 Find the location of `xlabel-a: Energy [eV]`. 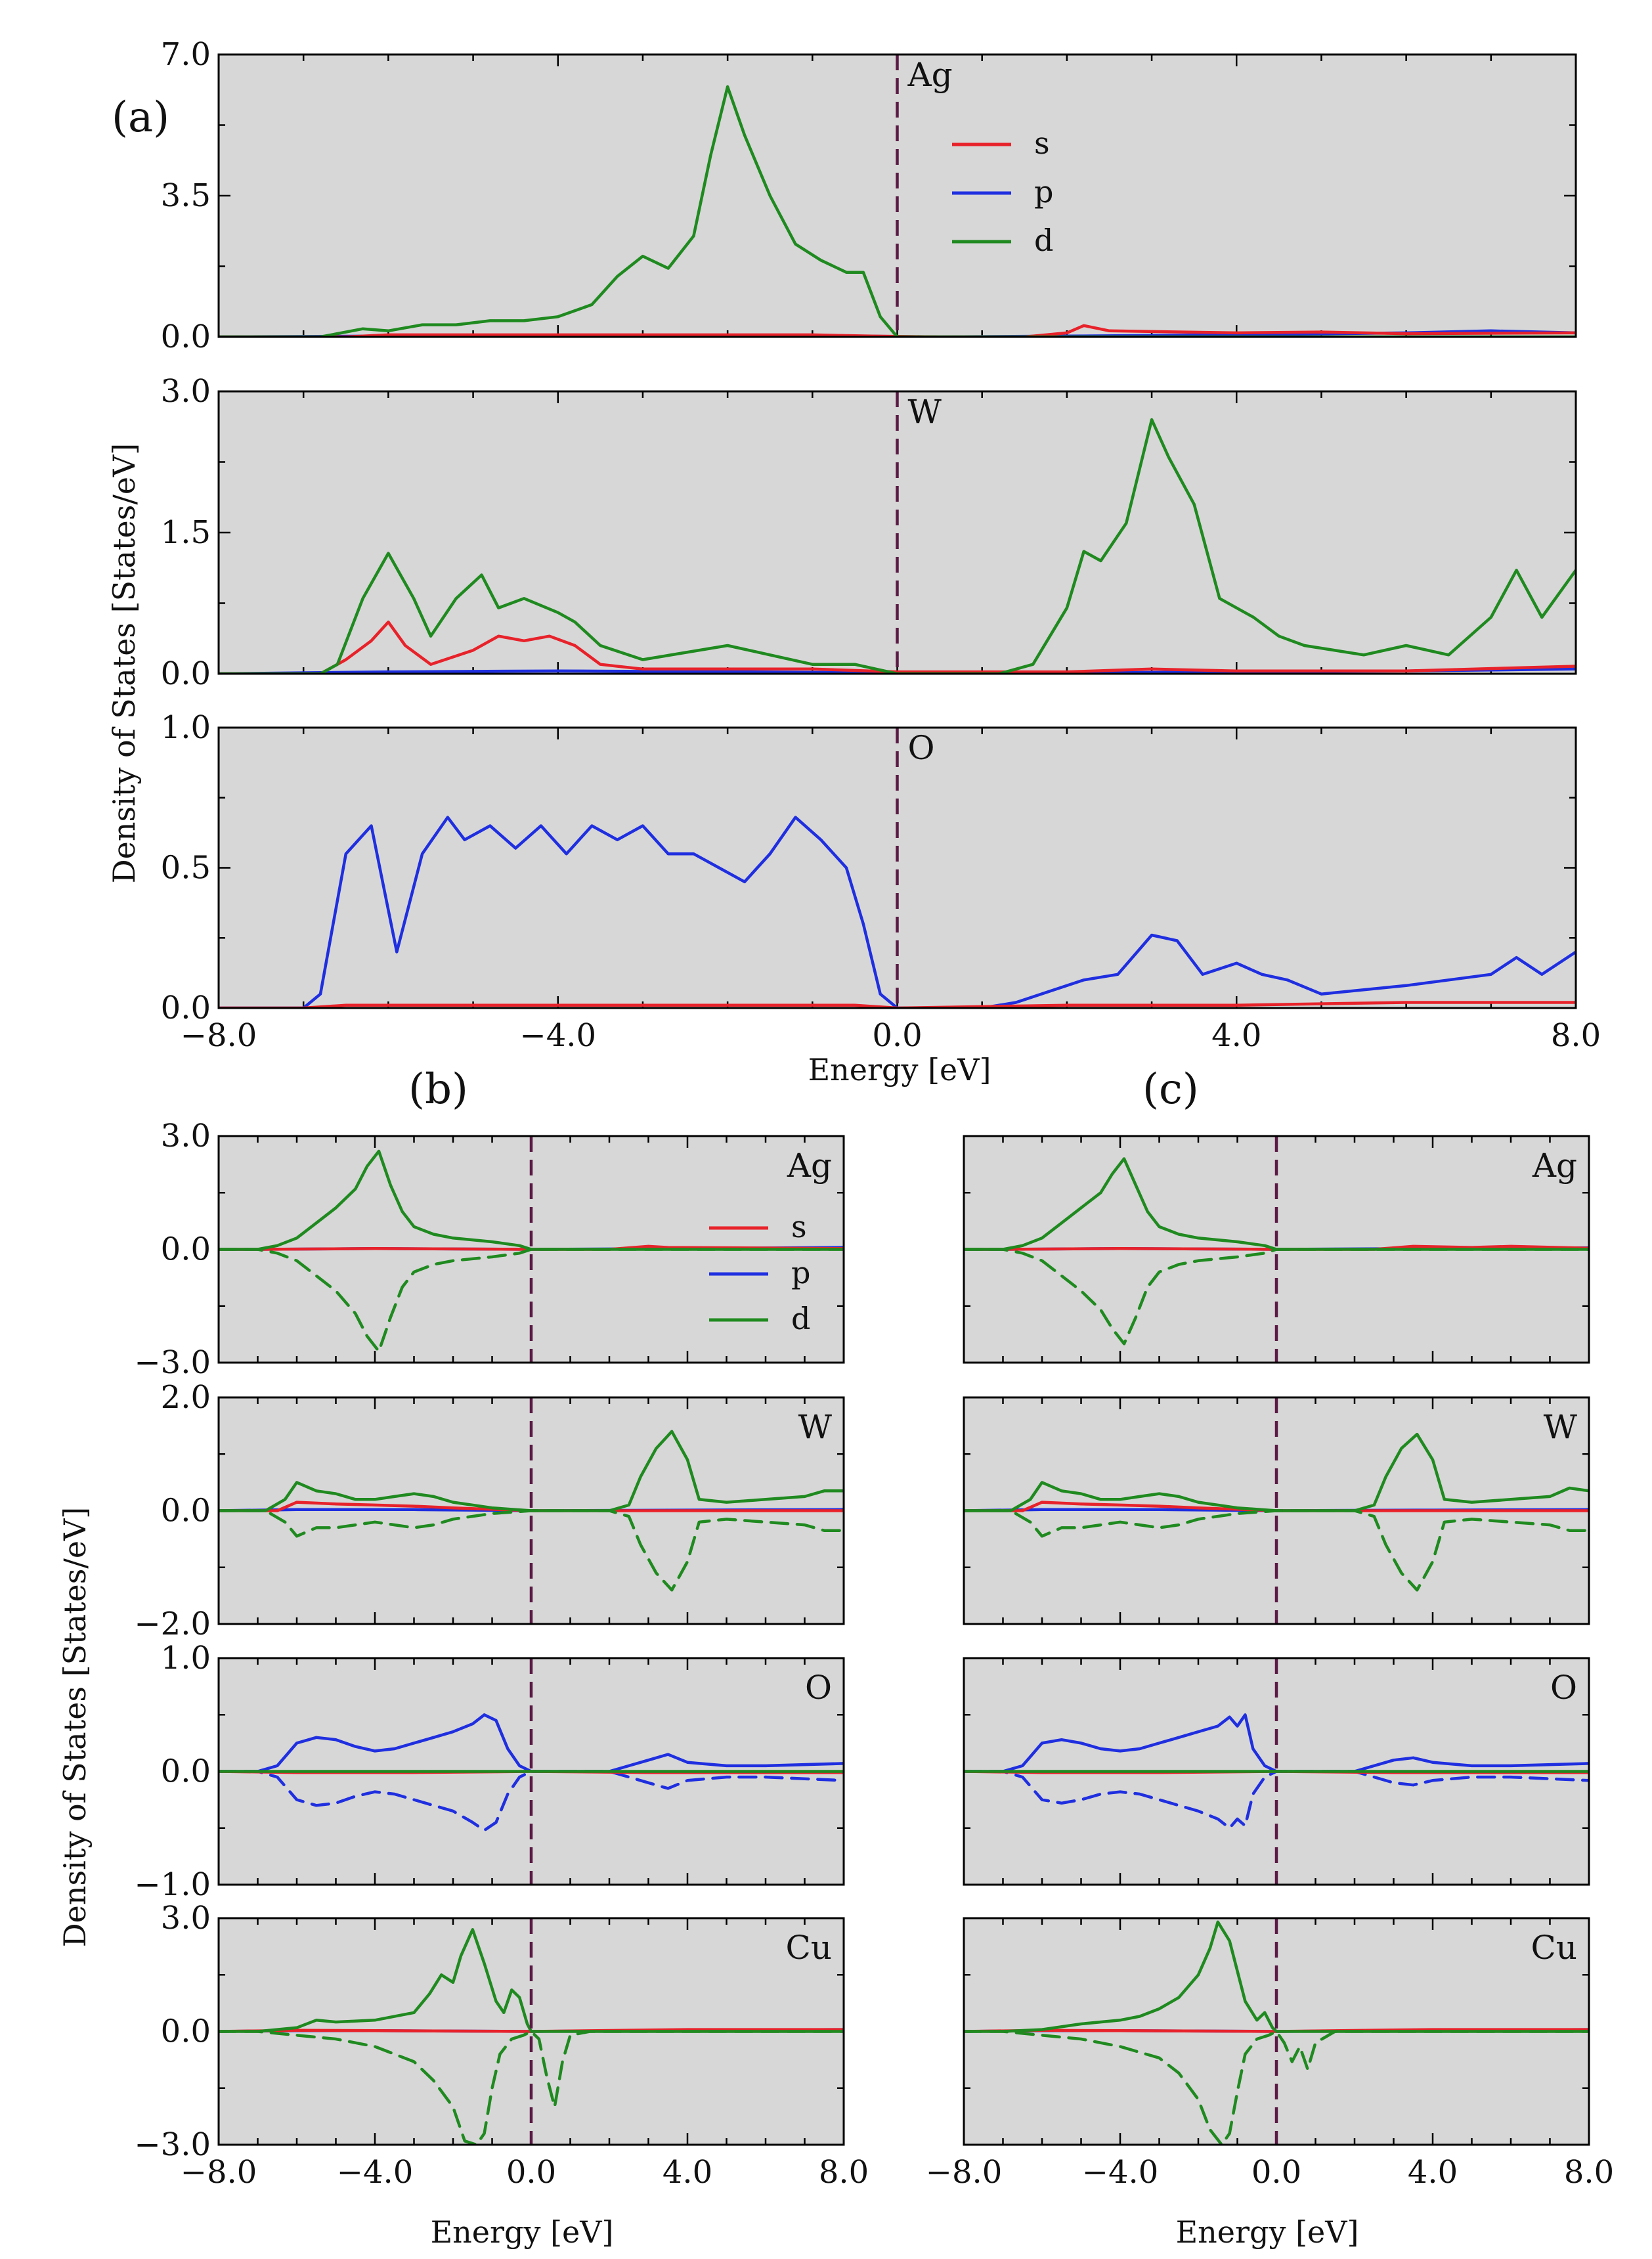

xlabel-a: Energy [eV] is located at coordinates (900, 1069).